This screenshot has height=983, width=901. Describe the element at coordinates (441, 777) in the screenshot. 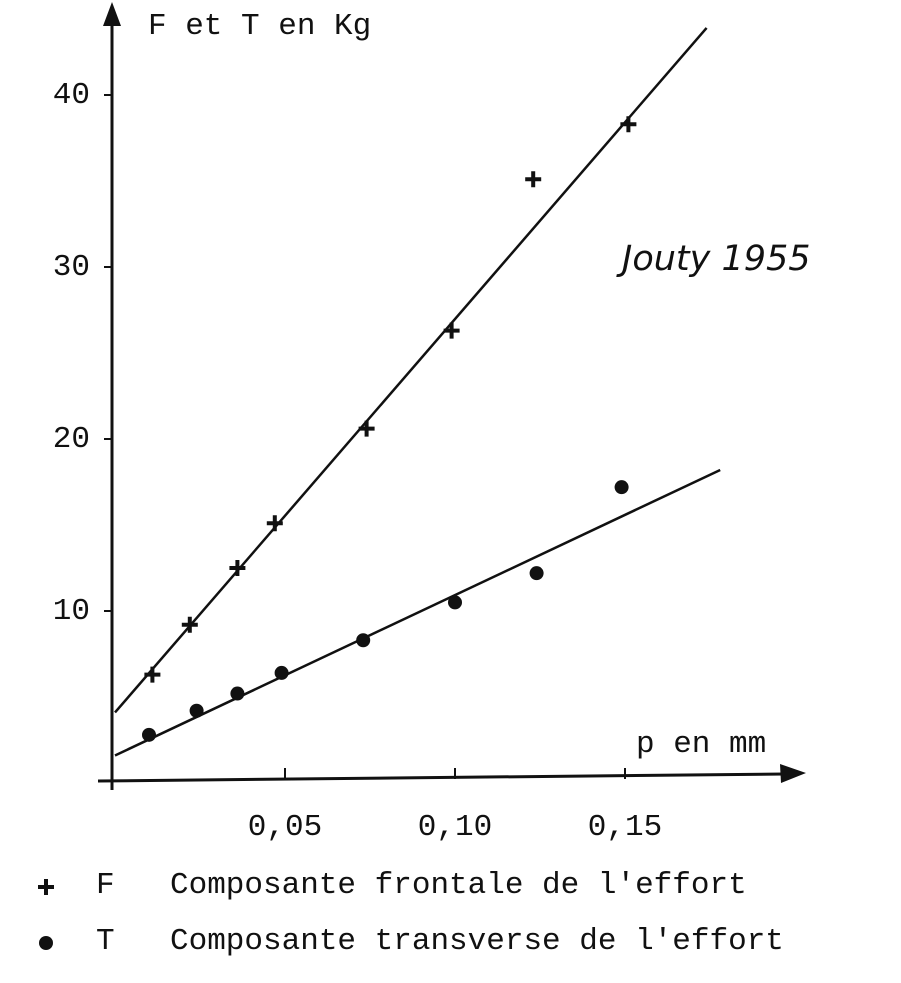

I see `x-axis` at that location.